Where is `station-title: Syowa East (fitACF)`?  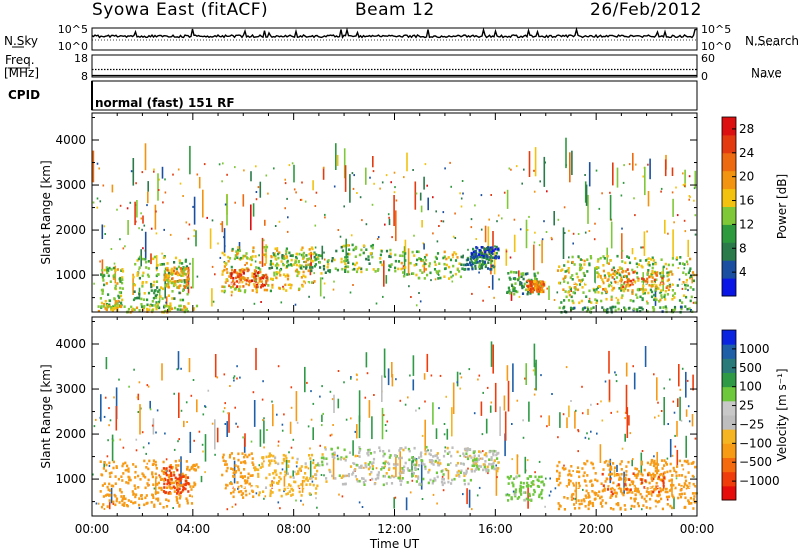
station-title: Syowa East (fitACF) is located at coordinates (180, 10).